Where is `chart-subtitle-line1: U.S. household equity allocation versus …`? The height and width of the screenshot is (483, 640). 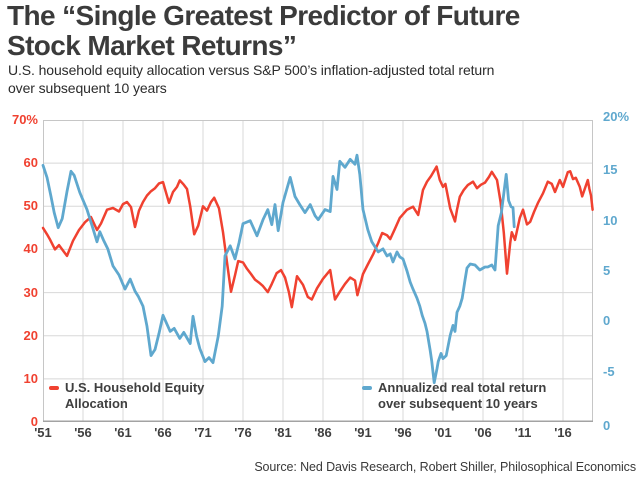
chart-subtitle-line1: U.S. household equity allocation versus … is located at coordinates (251, 70).